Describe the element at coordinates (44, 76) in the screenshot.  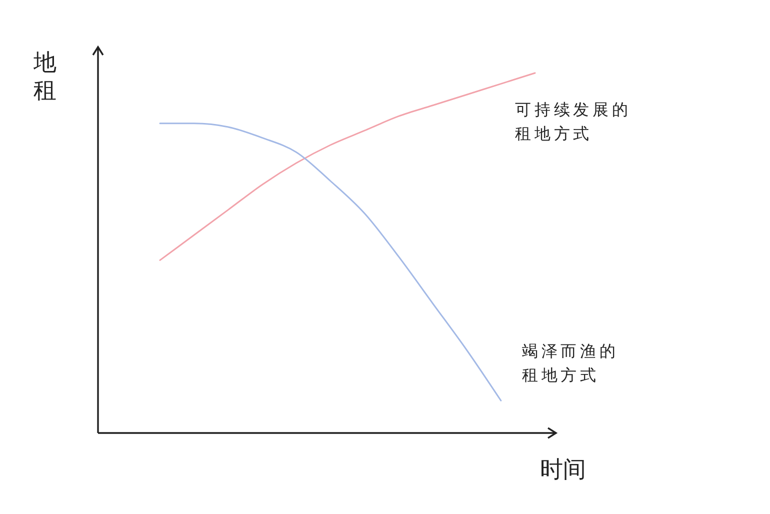
I see `y-axis-title: 地租` at that location.